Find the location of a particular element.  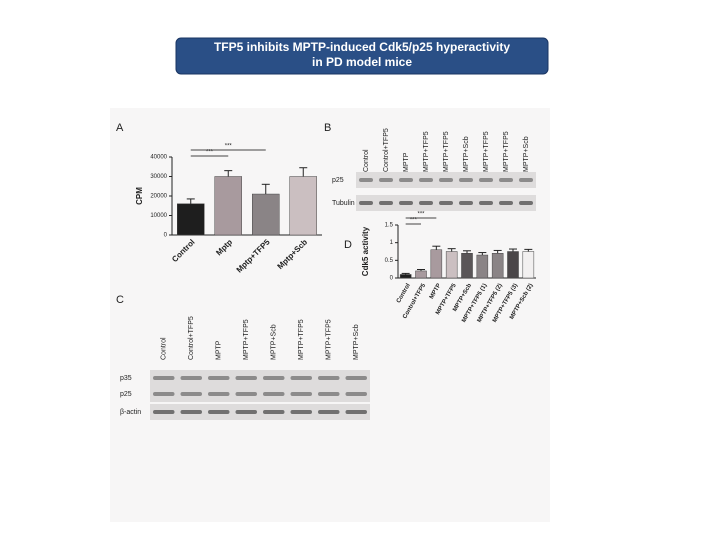

y-tick-label: 30000 is located at coordinates (158, 177).